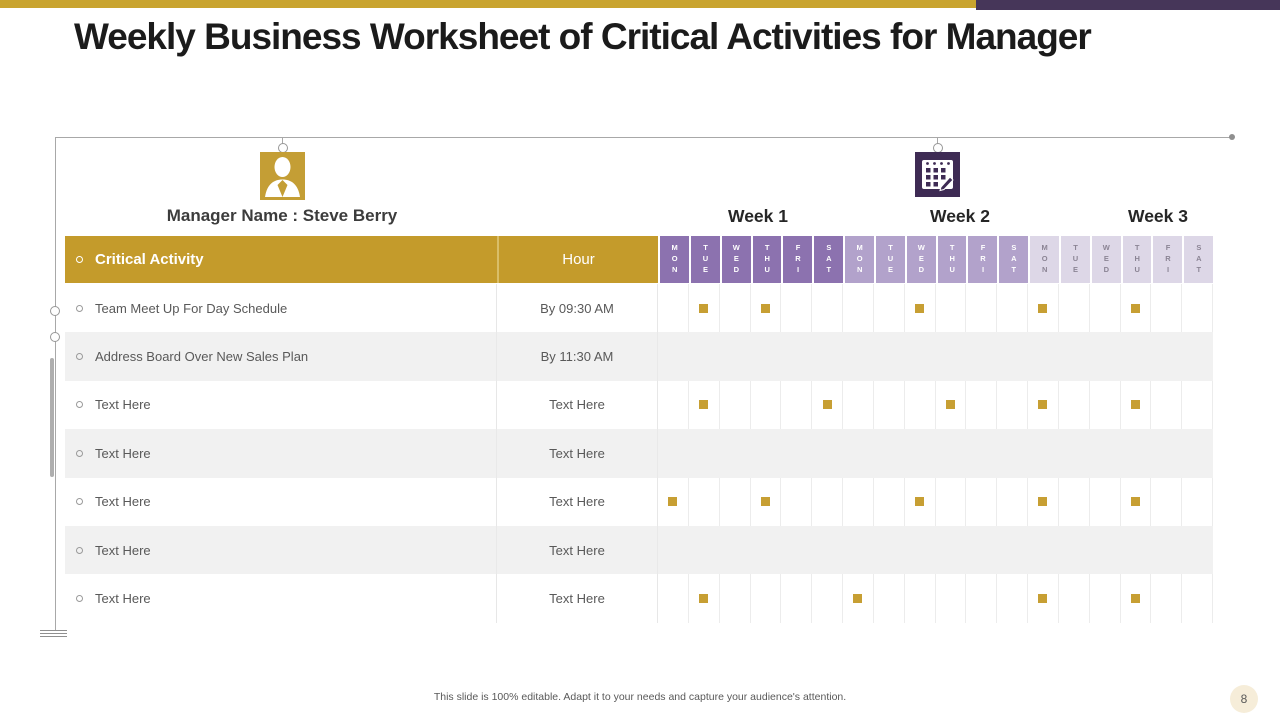 The width and height of the screenshot is (1280, 720). What do you see at coordinates (53, 630) in the screenshot?
I see `ground-symbol-line` at bounding box center [53, 630].